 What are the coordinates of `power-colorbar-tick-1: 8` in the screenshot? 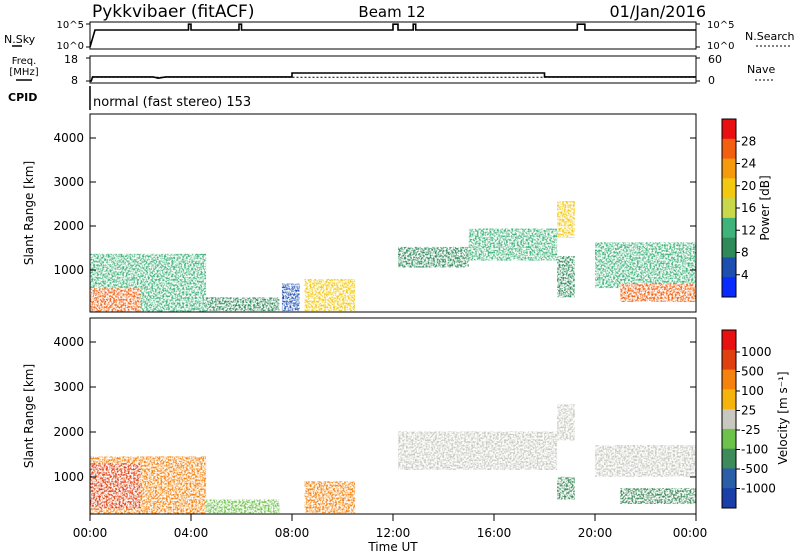 It's located at (745, 253).